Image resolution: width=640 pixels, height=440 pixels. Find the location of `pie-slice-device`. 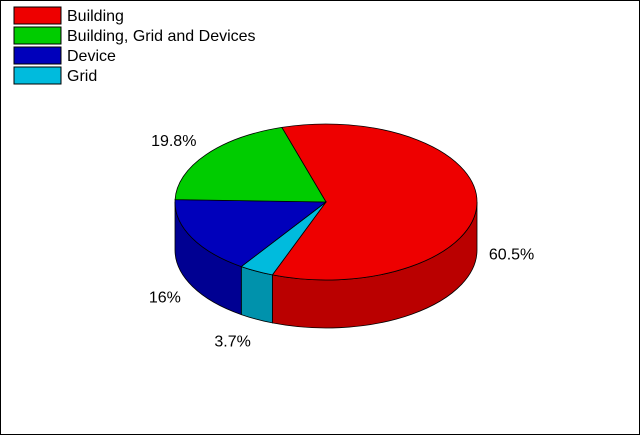

pie-slice-device is located at coordinates (251, 233).